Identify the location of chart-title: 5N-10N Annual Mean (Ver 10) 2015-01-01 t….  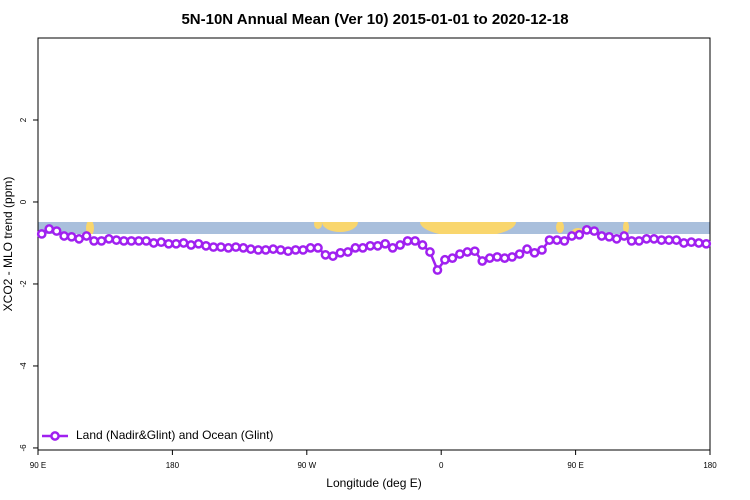
(374, 19).